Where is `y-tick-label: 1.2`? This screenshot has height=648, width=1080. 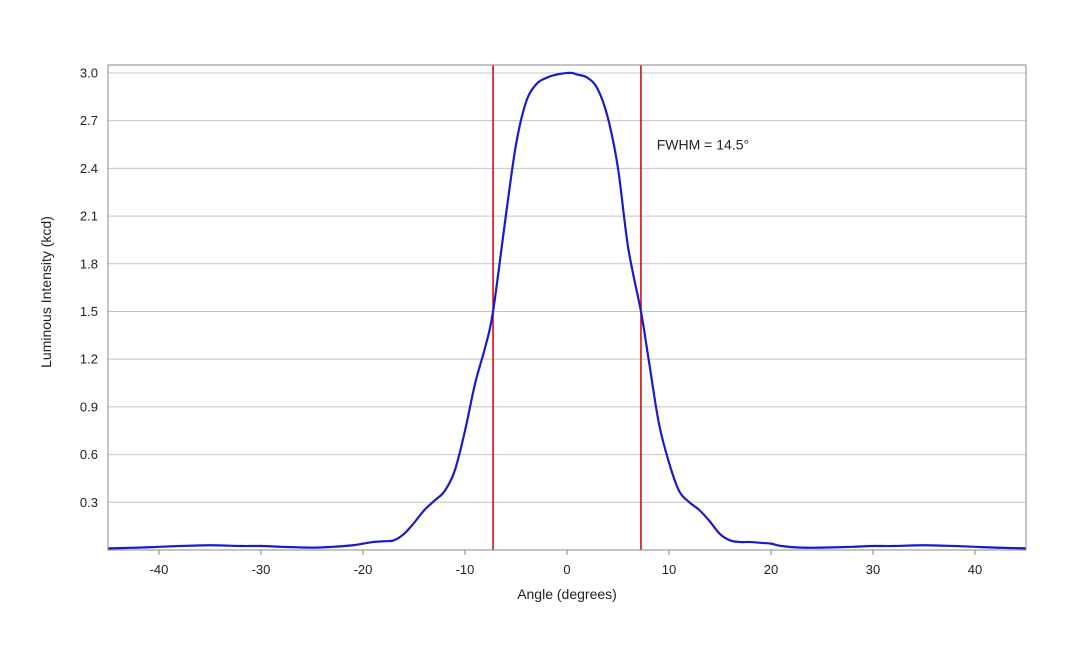 y-tick-label: 1.2 is located at coordinates (89, 359).